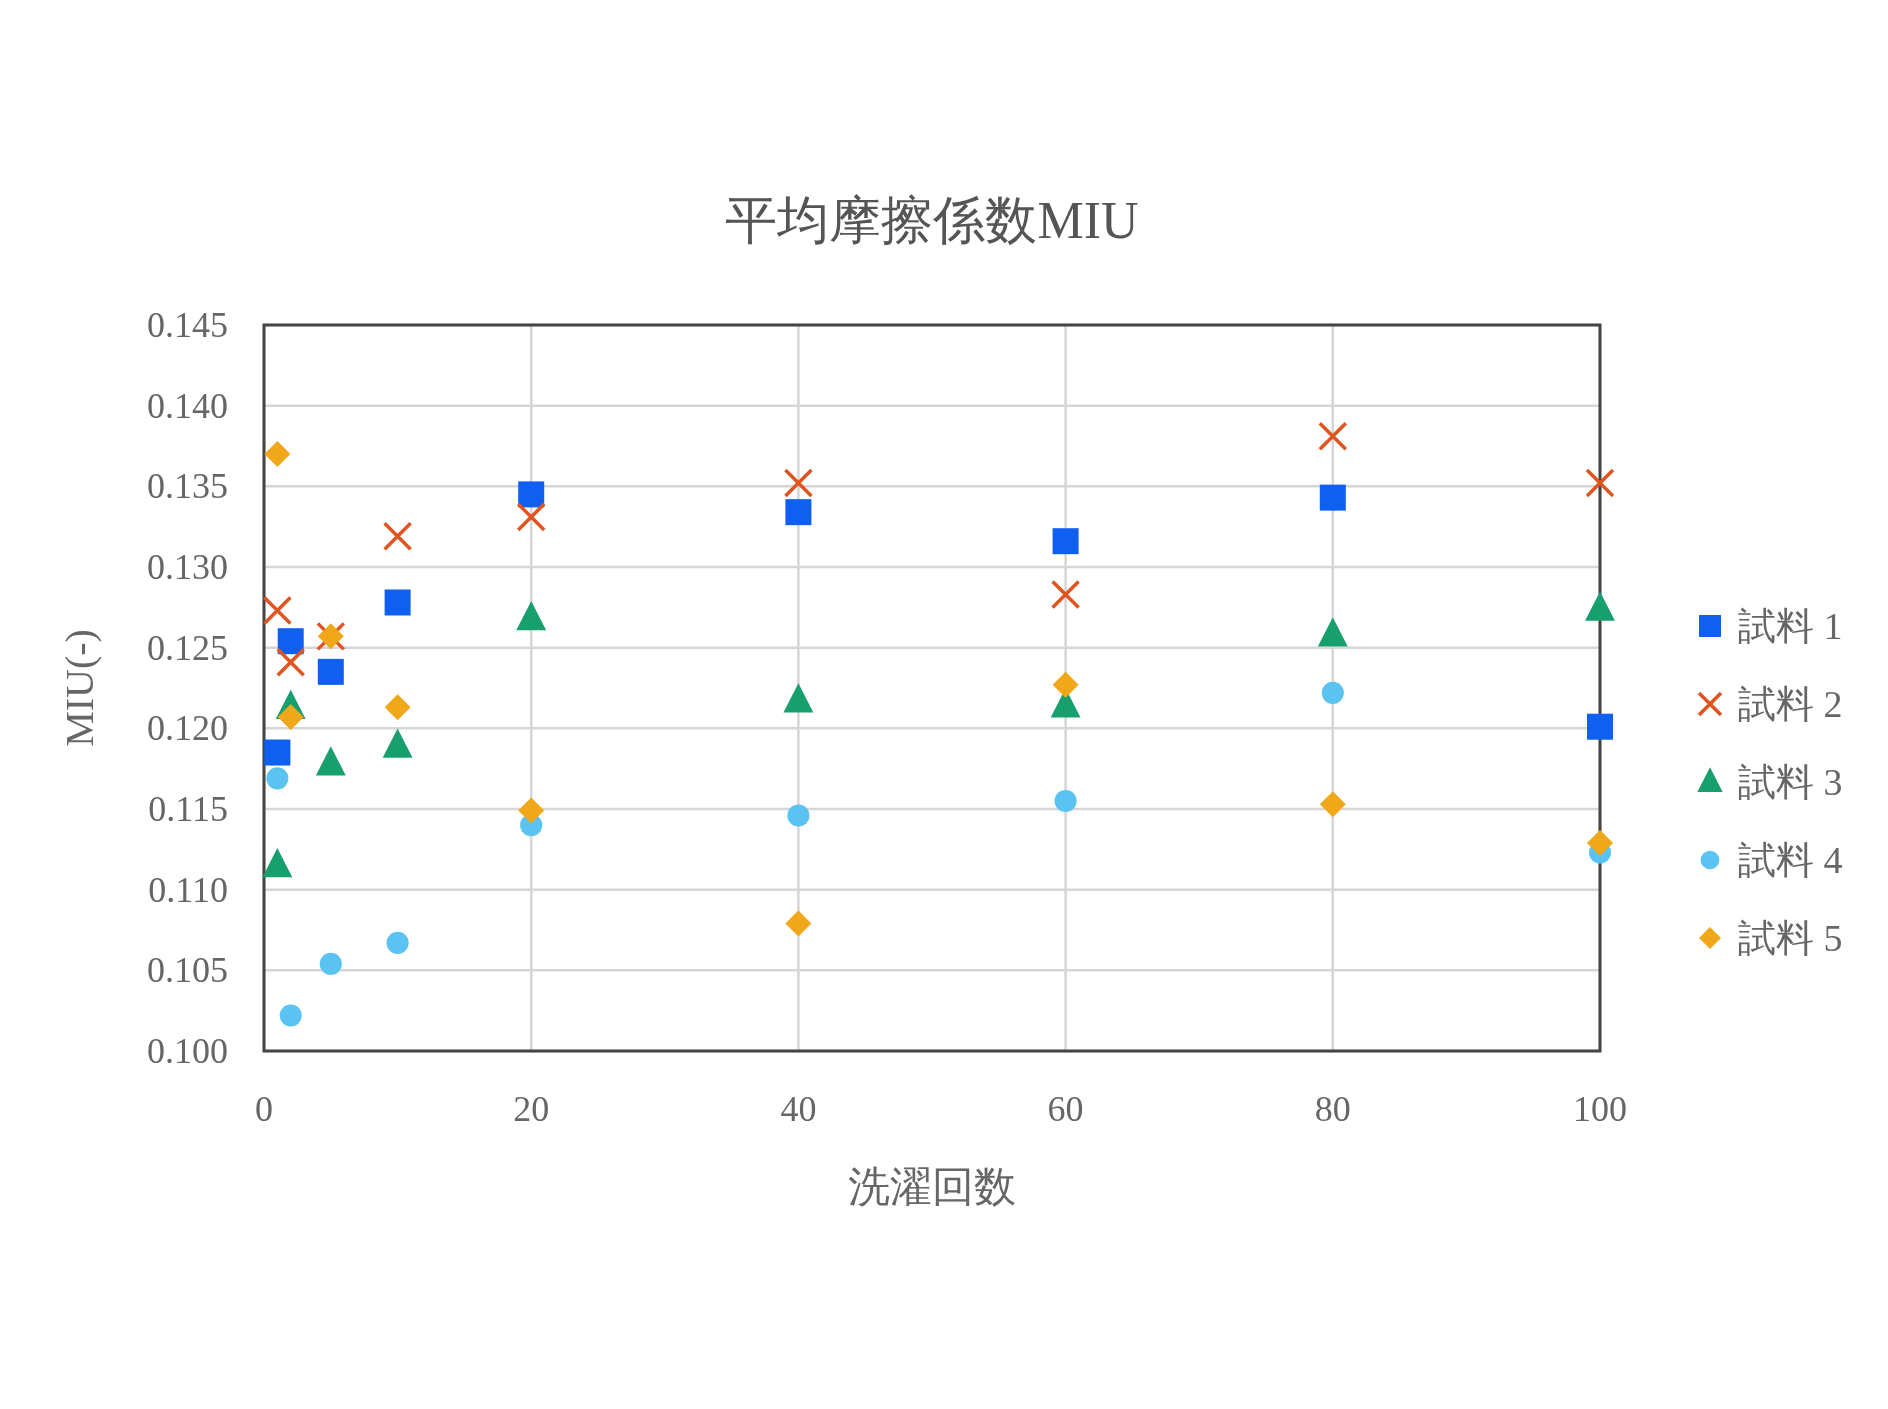  What do you see at coordinates (188, 809) in the screenshot?
I see `y-tick-label: 0.115` at bounding box center [188, 809].